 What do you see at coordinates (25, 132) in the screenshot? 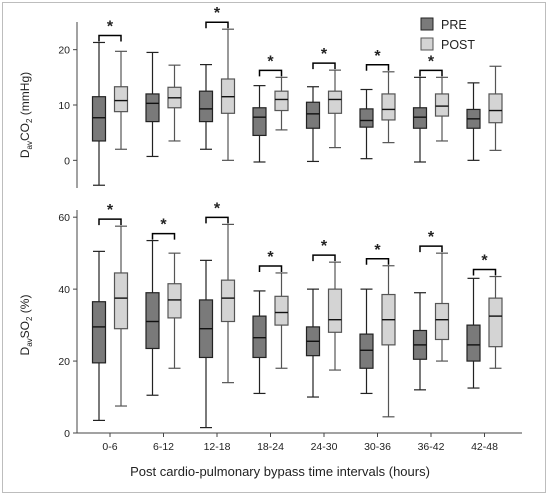
I see `y-label-main2: CO` at bounding box center [25, 132].